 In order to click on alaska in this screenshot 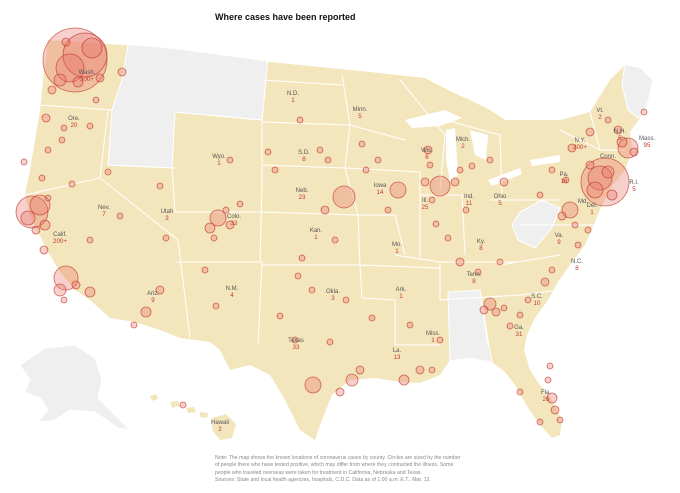, I will do `click(75, 387)`.